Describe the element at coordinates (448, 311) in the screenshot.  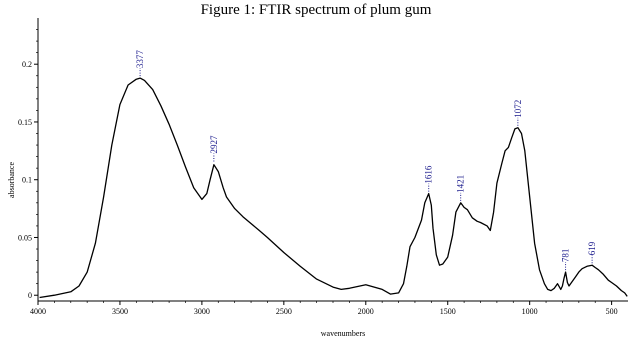
I see `x-tick-label: 1500` at that location.